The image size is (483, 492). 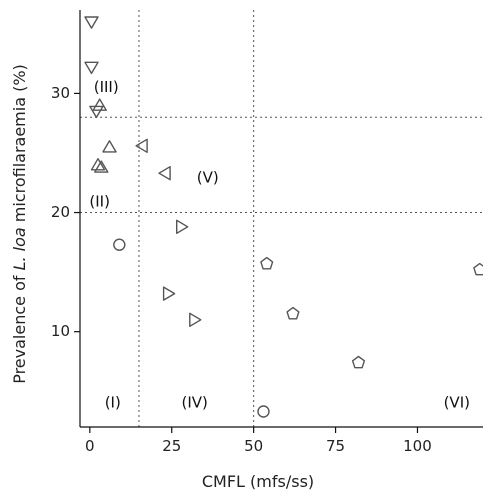 I want to click on region-label-4: (IV), so click(x=194, y=403).